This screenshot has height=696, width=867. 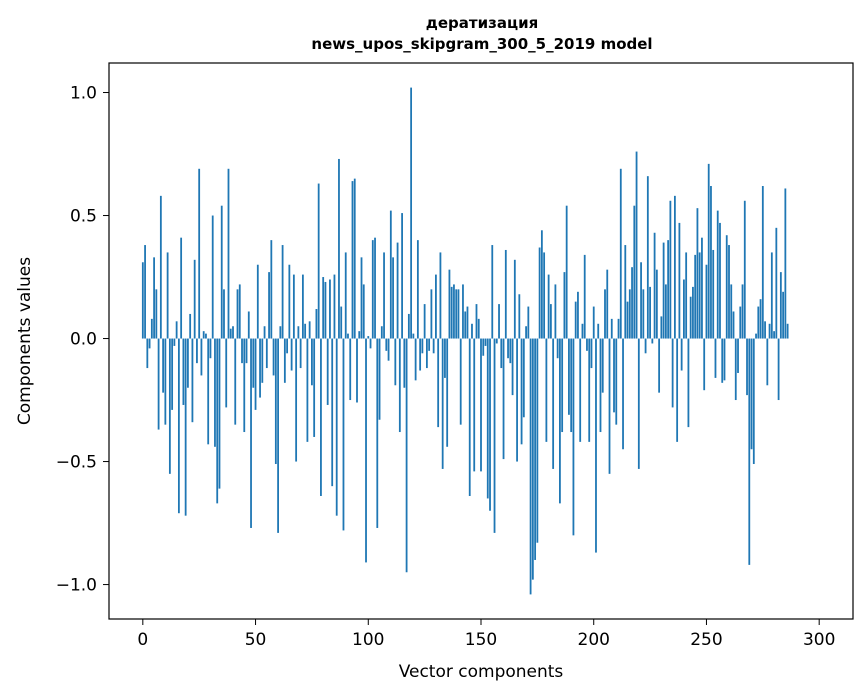 What do you see at coordinates (76, 463) in the screenshot?
I see `y-tick-label: −0.5` at bounding box center [76, 463].